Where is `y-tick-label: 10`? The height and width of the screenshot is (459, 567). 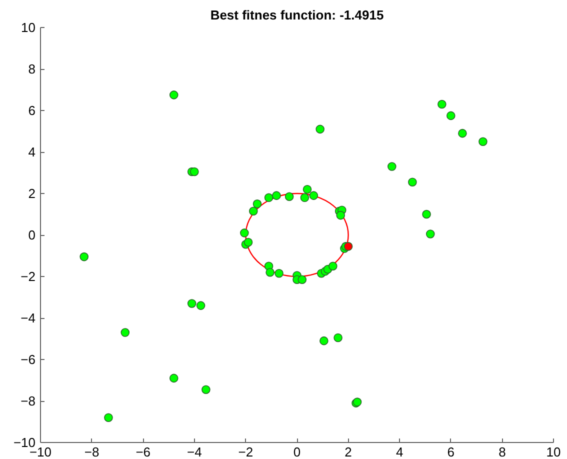 y-tick-label: 10 is located at coordinates (28, 27).